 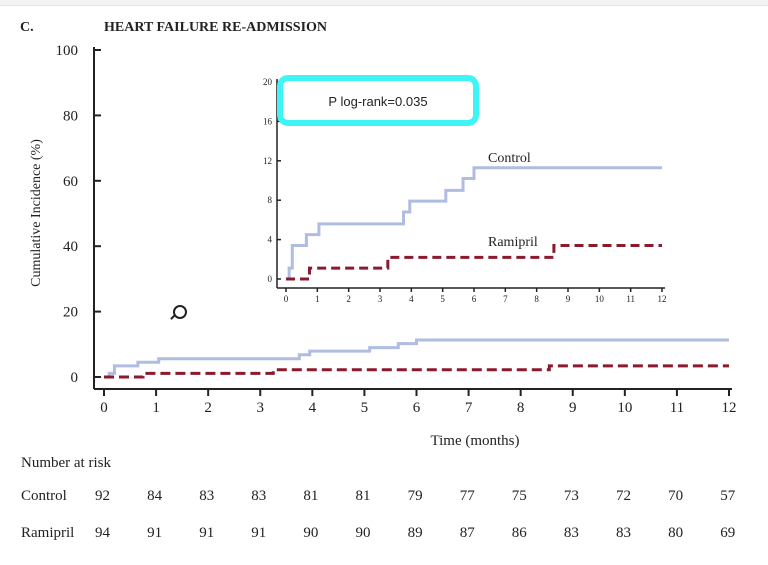 I want to click on inset-y-tick-label: 16, so click(x=268, y=121).